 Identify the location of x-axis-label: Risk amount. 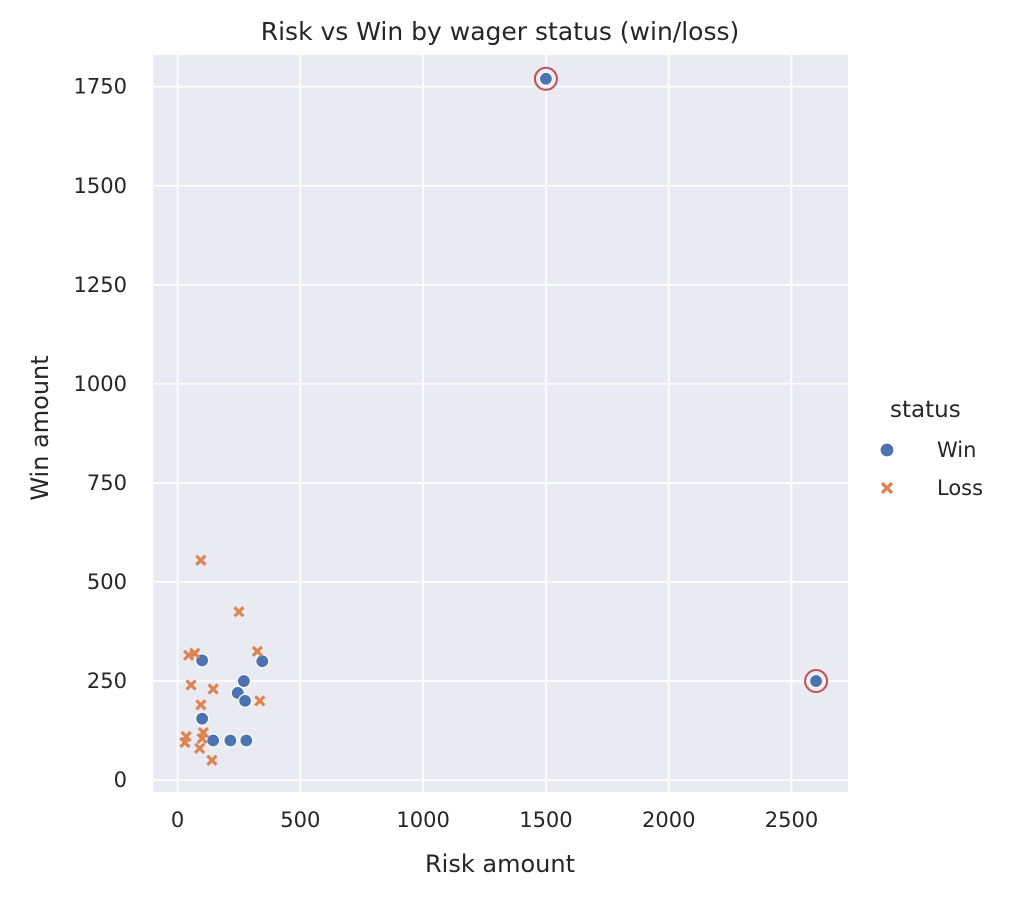
(500, 864).